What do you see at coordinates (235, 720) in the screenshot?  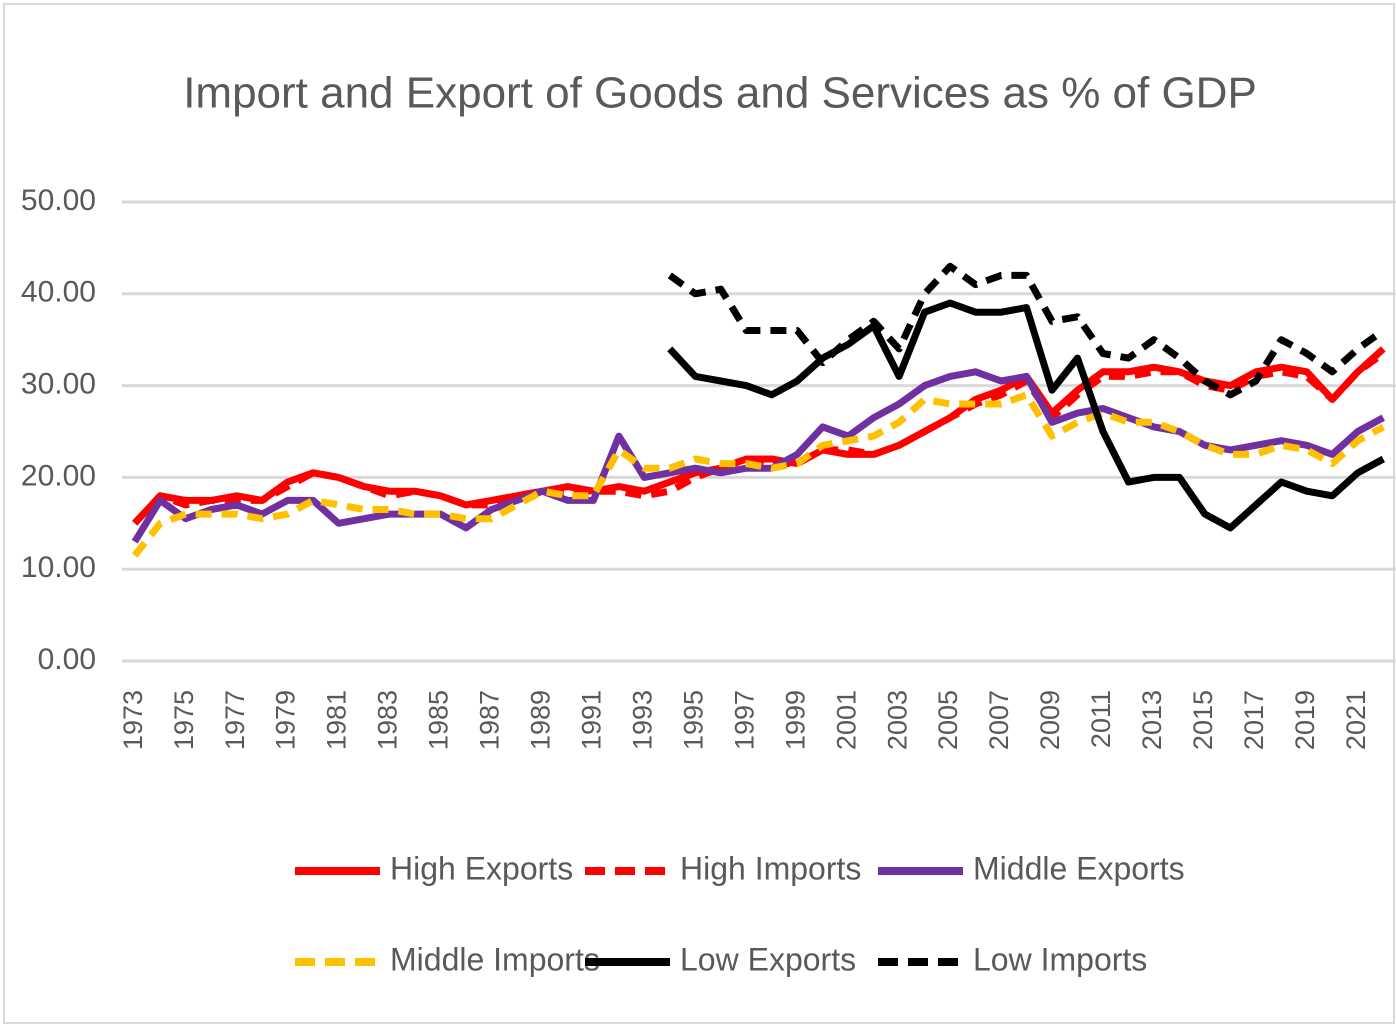 I see `x-tick-label: 1977` at bounding box center [235, 720].